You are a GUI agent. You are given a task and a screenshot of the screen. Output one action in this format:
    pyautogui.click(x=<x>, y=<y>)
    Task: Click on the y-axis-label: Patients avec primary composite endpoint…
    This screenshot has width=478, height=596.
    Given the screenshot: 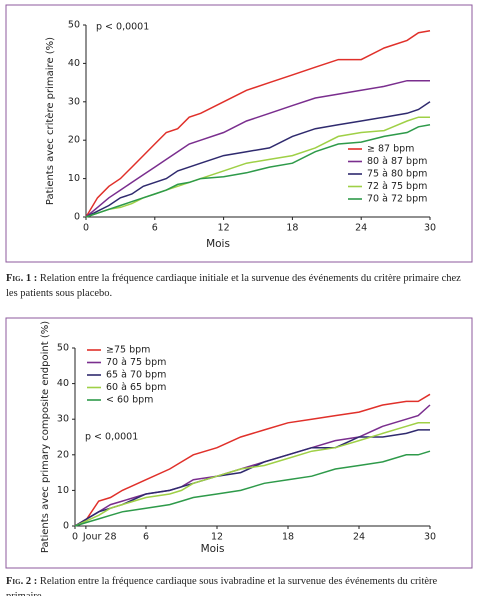 What is the action you would take?
    pyautogui.click(x=45, y=437)
    